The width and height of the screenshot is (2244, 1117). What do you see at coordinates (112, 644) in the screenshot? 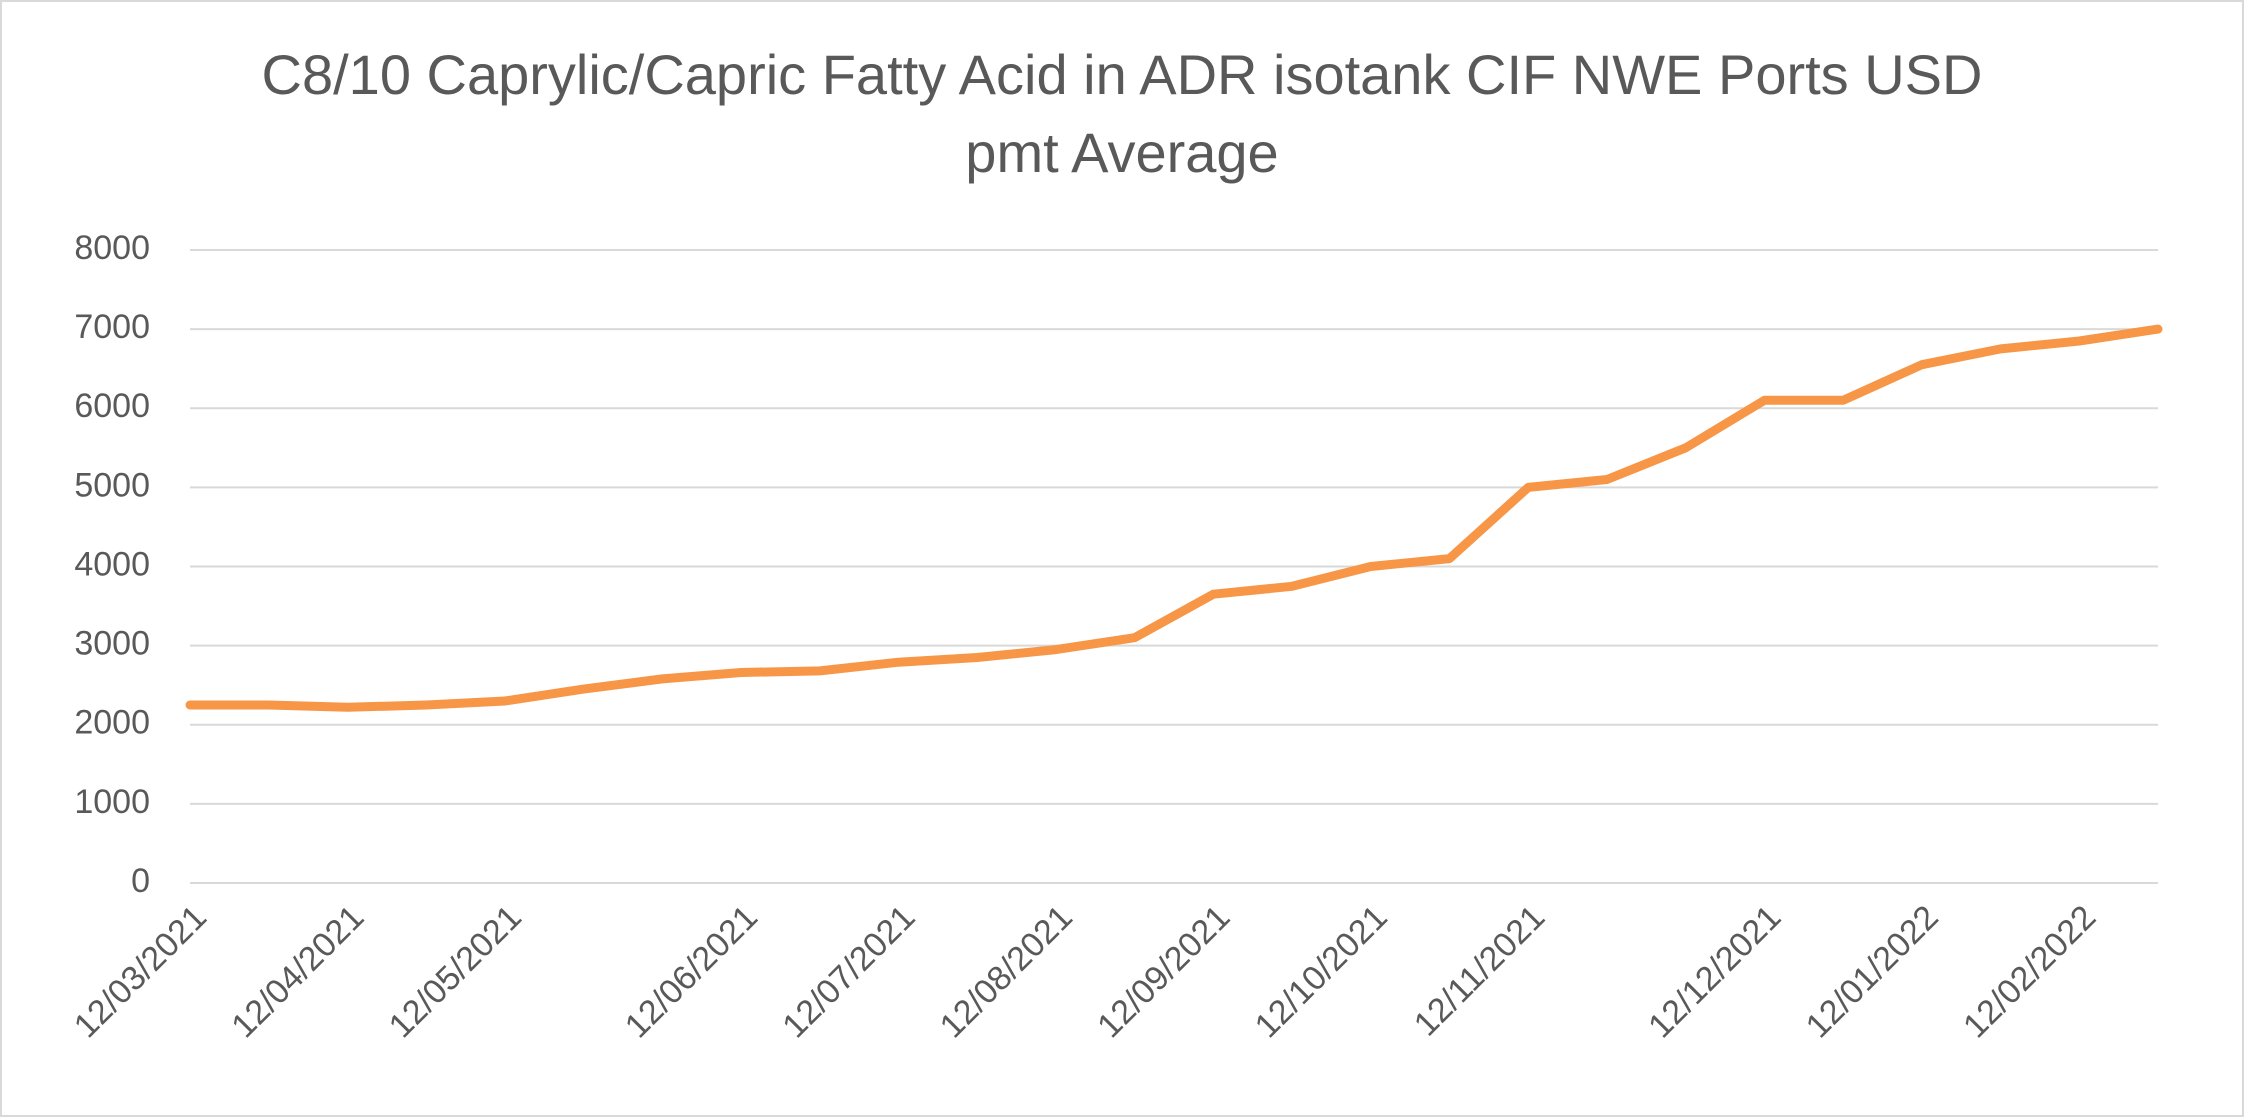
I see `y-tick-label: 3000` at bounding box center [112, 644].